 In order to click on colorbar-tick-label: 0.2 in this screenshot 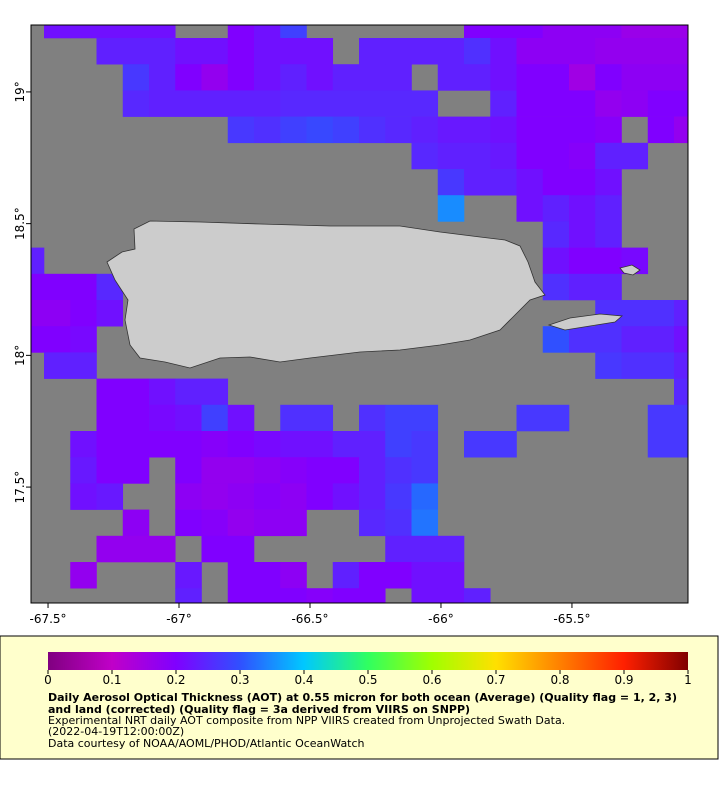, I will do `click(175, 680)`.